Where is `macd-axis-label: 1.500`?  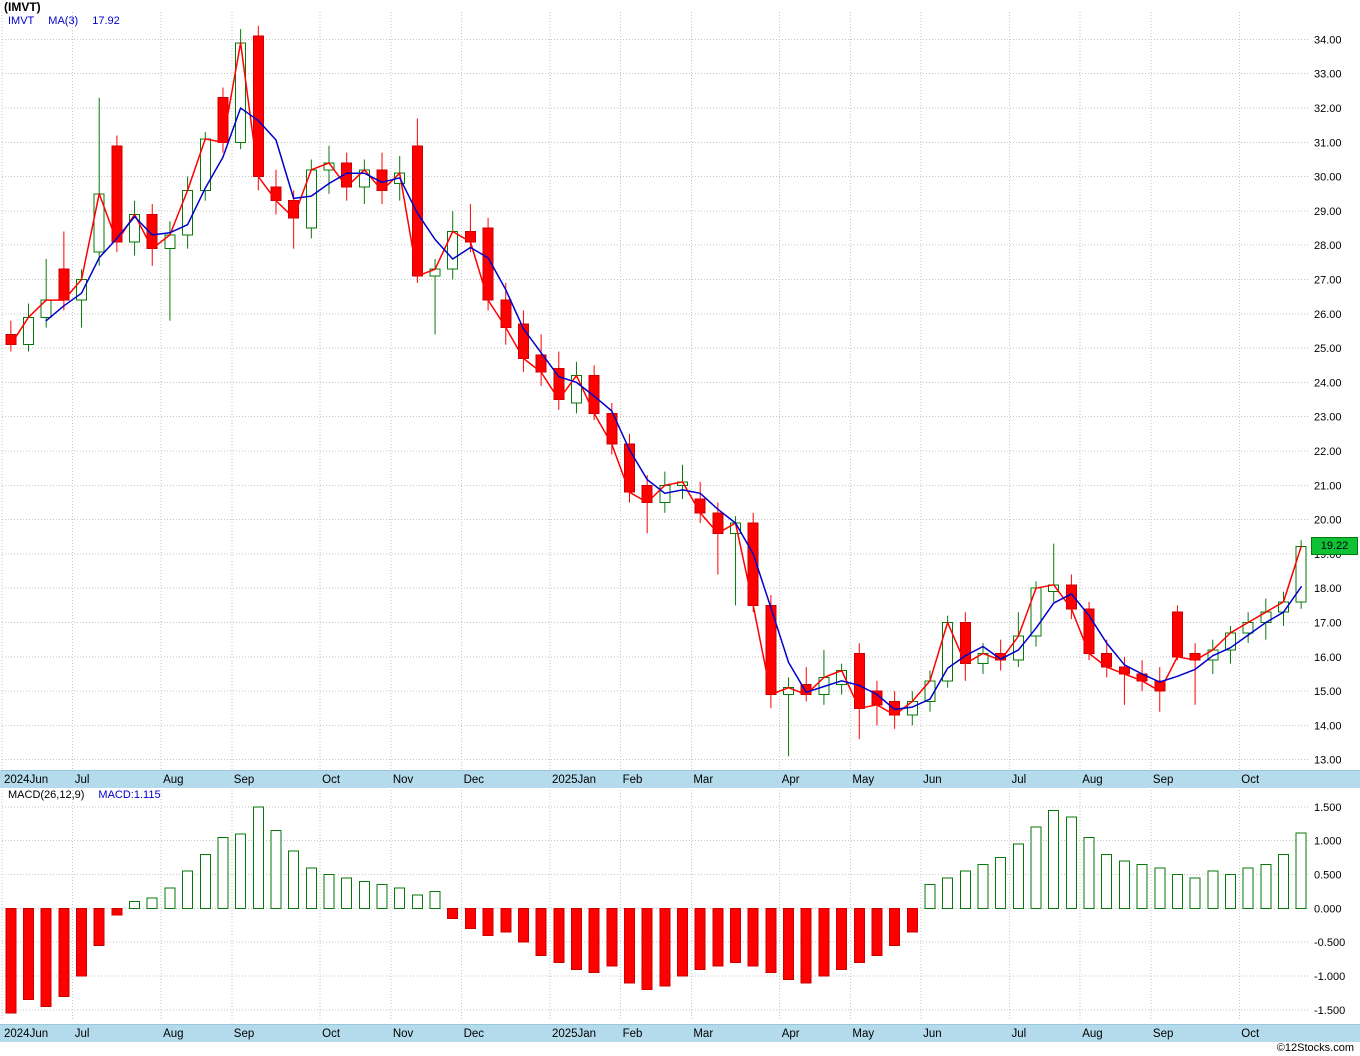
macd-axis-label: 1.500 is located at coordinates (1328, 808).